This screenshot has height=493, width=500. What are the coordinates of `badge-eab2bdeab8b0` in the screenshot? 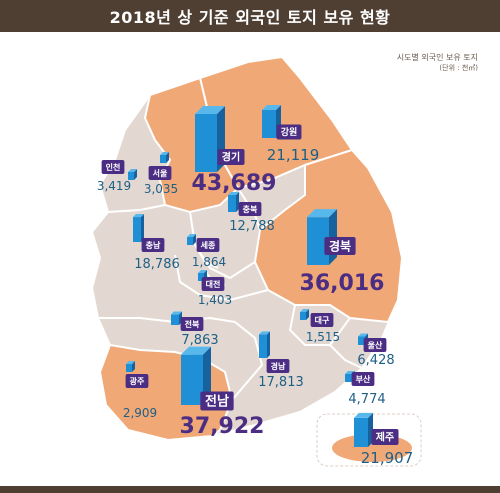 It's located at (231, 157).